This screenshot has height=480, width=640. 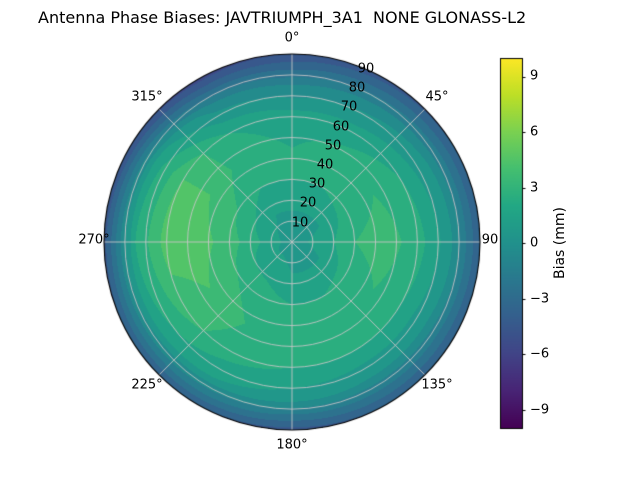 I want to click on radial-tick-60: 60, so click(x=341, y=127).